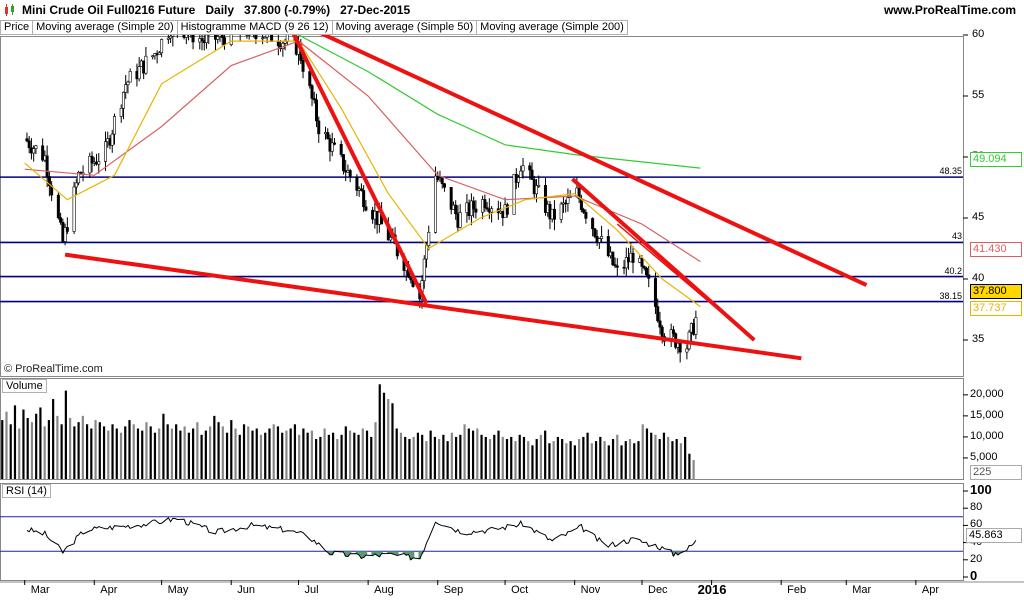  What do you see at coordinates (978, 95) in the screenshot?
I see `price-tick-label: 55` at bounding box center [978, 95].